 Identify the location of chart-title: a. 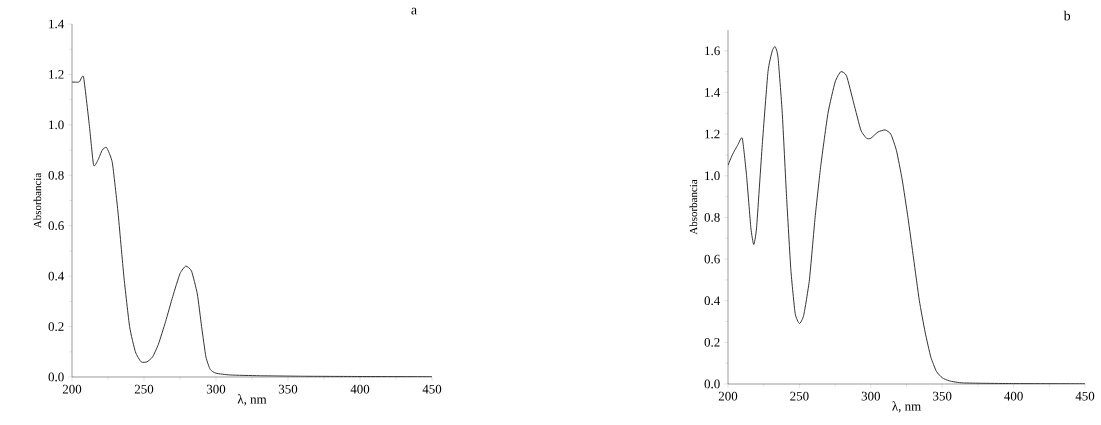
(414, 11).